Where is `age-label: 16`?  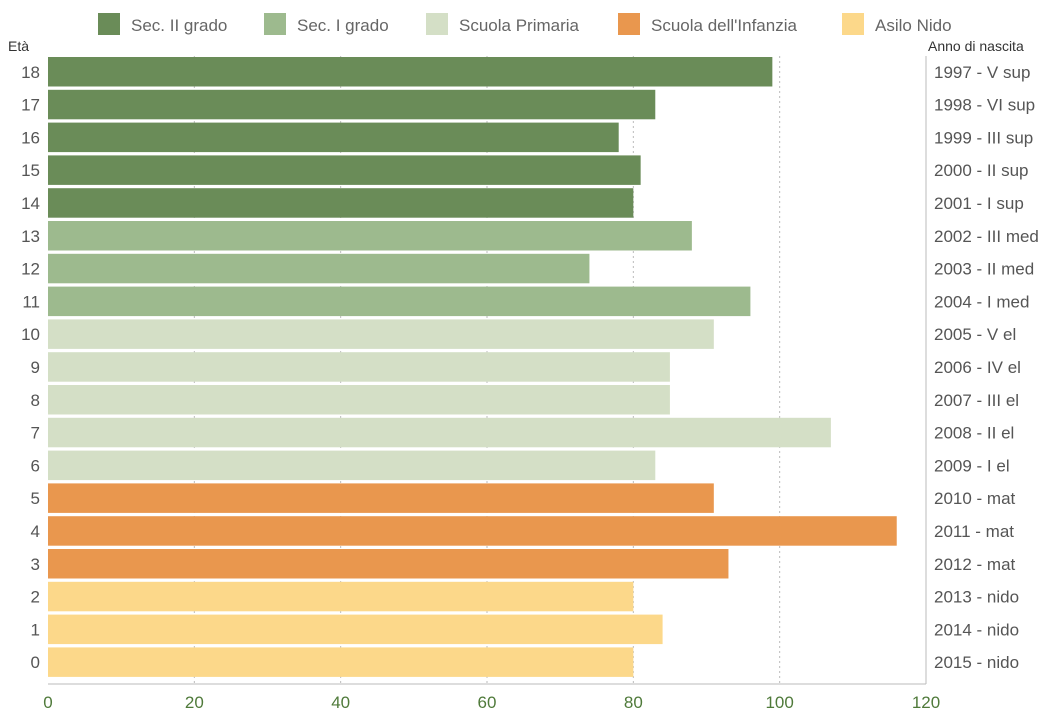 age-label: 16 is located at coordinates (30, 137).